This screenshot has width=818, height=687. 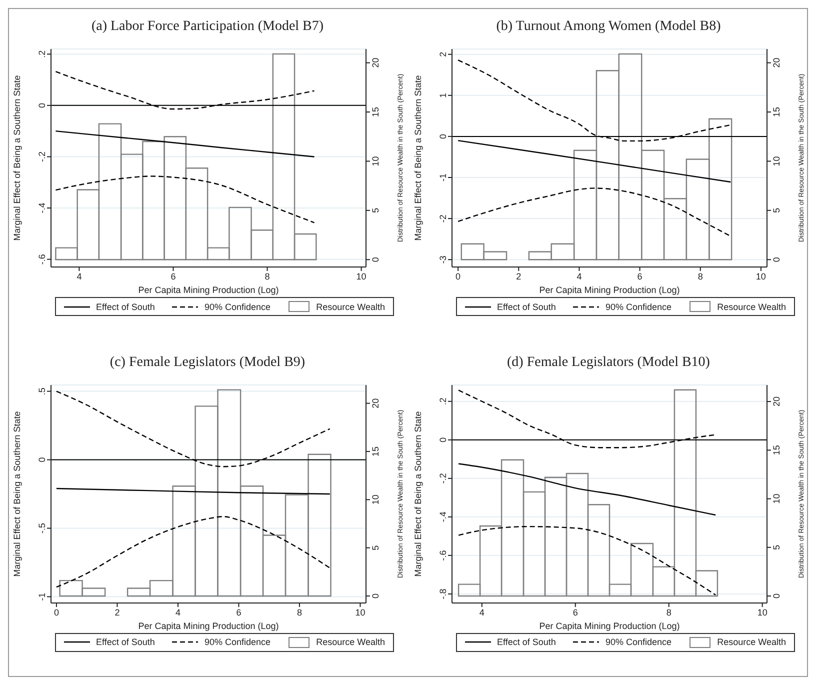 What do you see at coordinates (443, 218) in the screenshot?
I see `y-tick-label: -2` at bounding box center [443, 218].